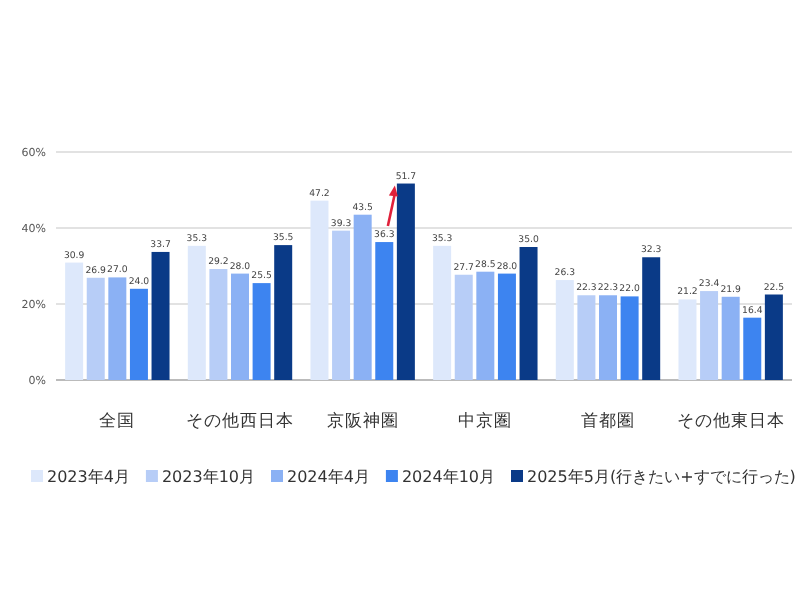 This screenshot has height=600, width=800. Describe the element at coordinates (328, 477) in the screenshot. I see `legend-label: 2024年4月` at that location.